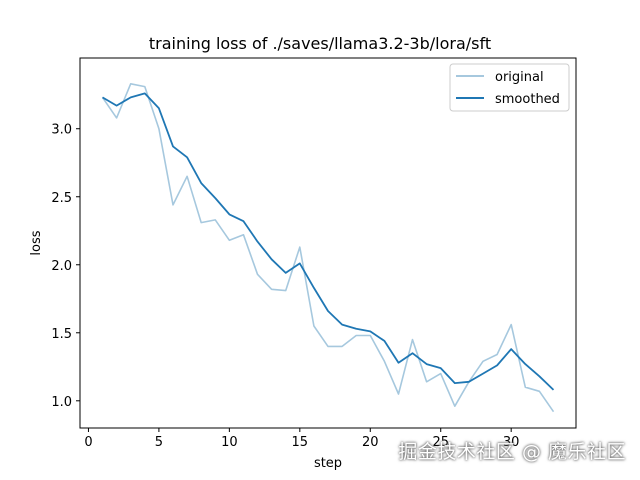 Image resolution: width=640 pixels, height=480 pixels. What do you see at coordinates (159, 442) in the screenshot?
I see `x-tick-label: 5` at bounding box center [159, 442].